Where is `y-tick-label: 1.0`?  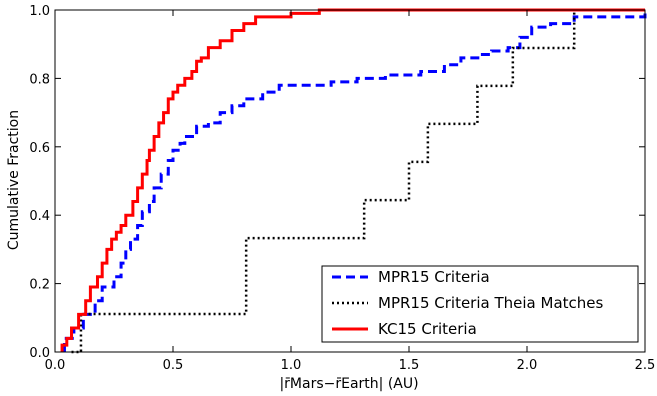 y-tick-label: 1.0 is located at coordinates (39, 11).